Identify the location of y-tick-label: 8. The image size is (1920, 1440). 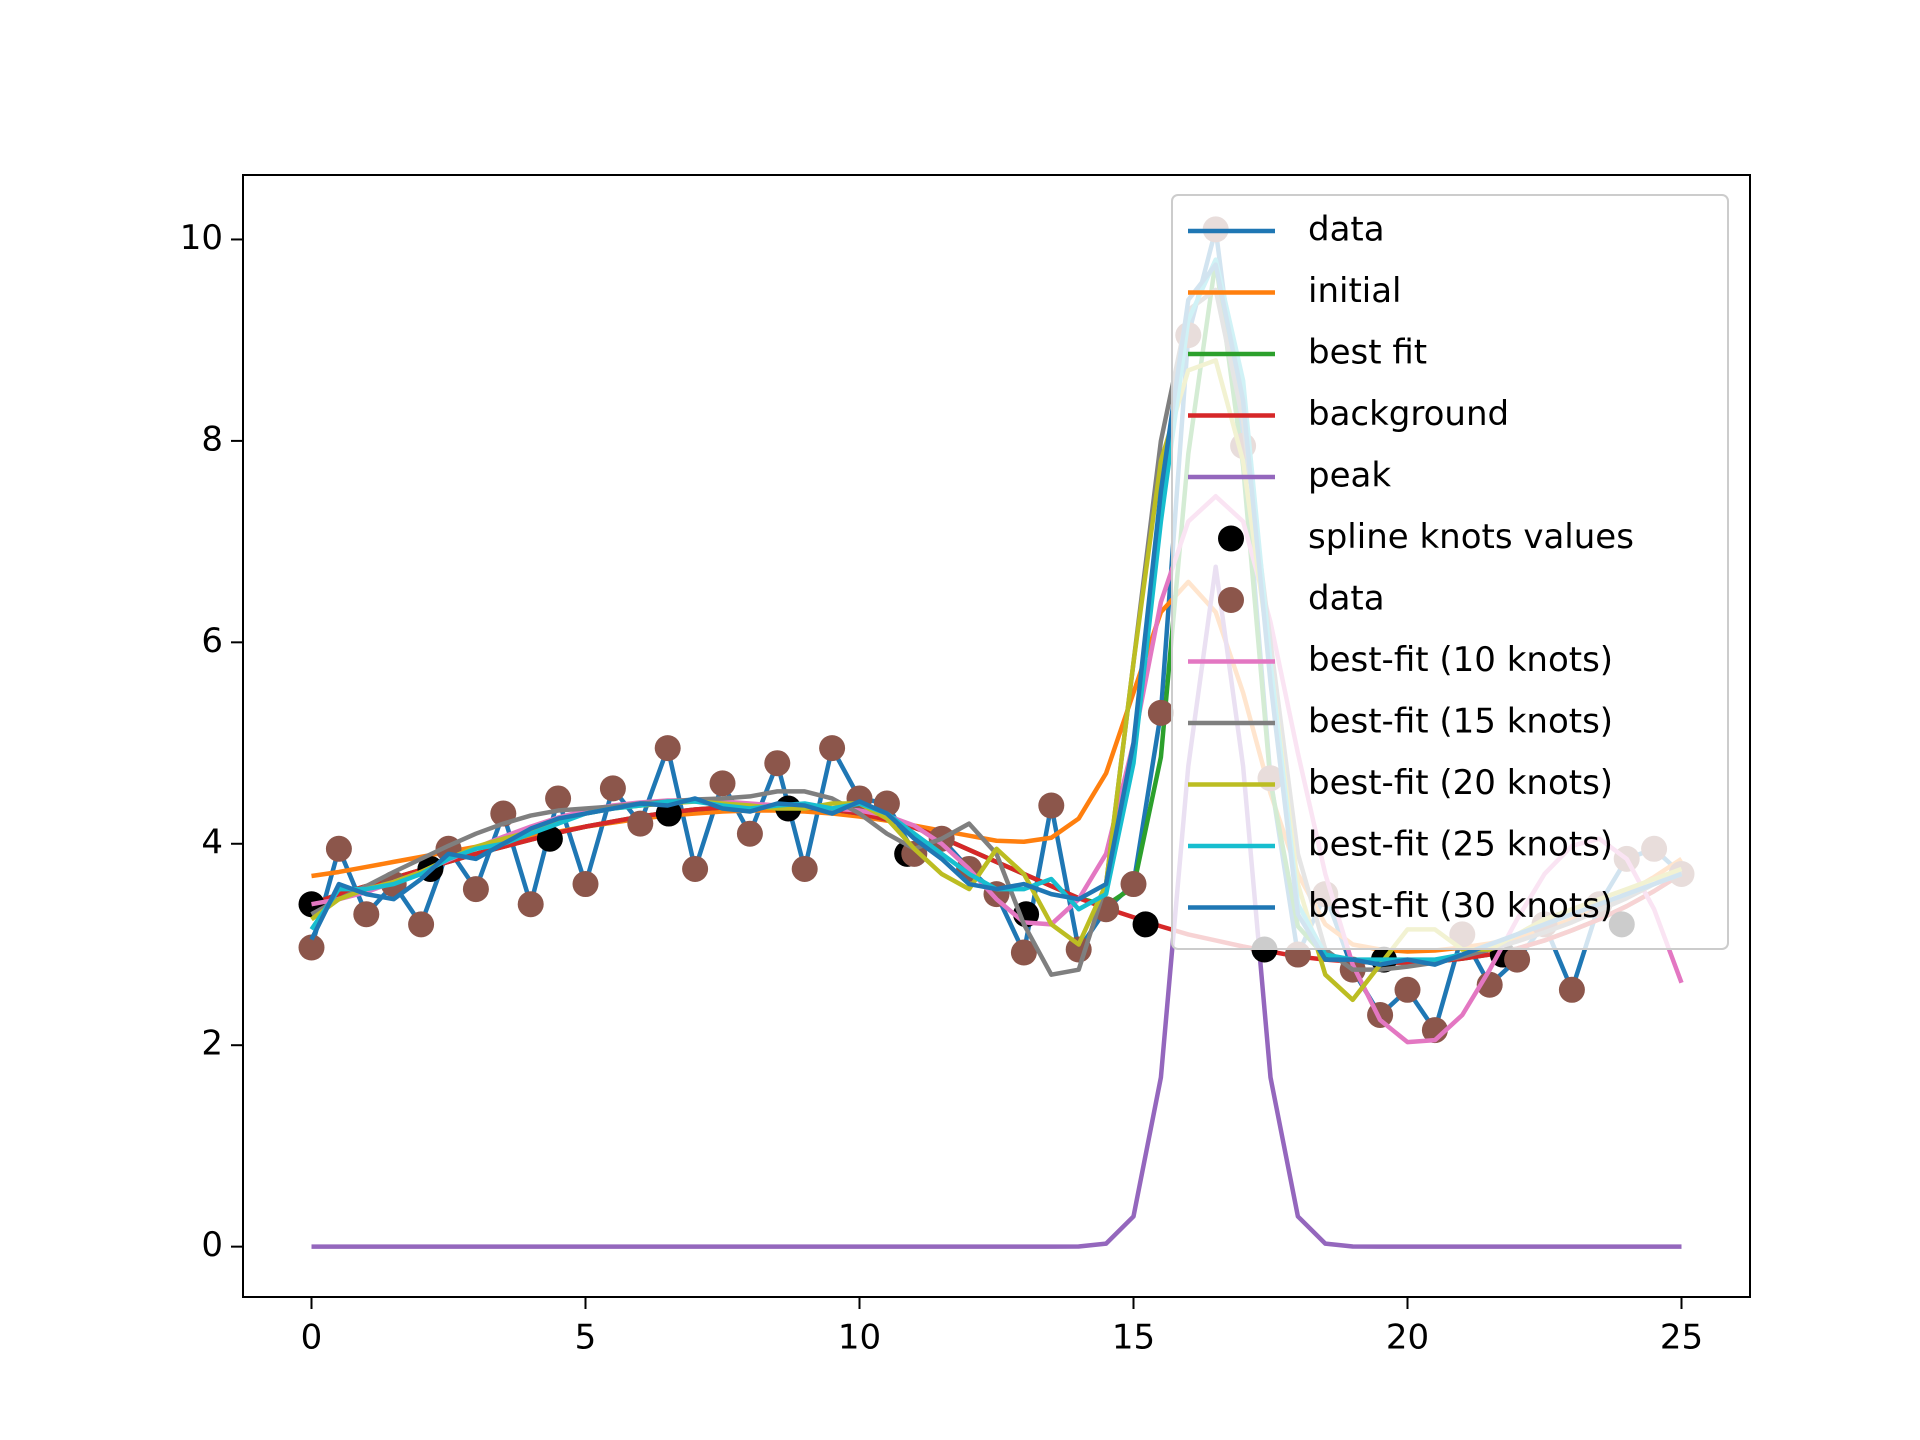
(212, 439).